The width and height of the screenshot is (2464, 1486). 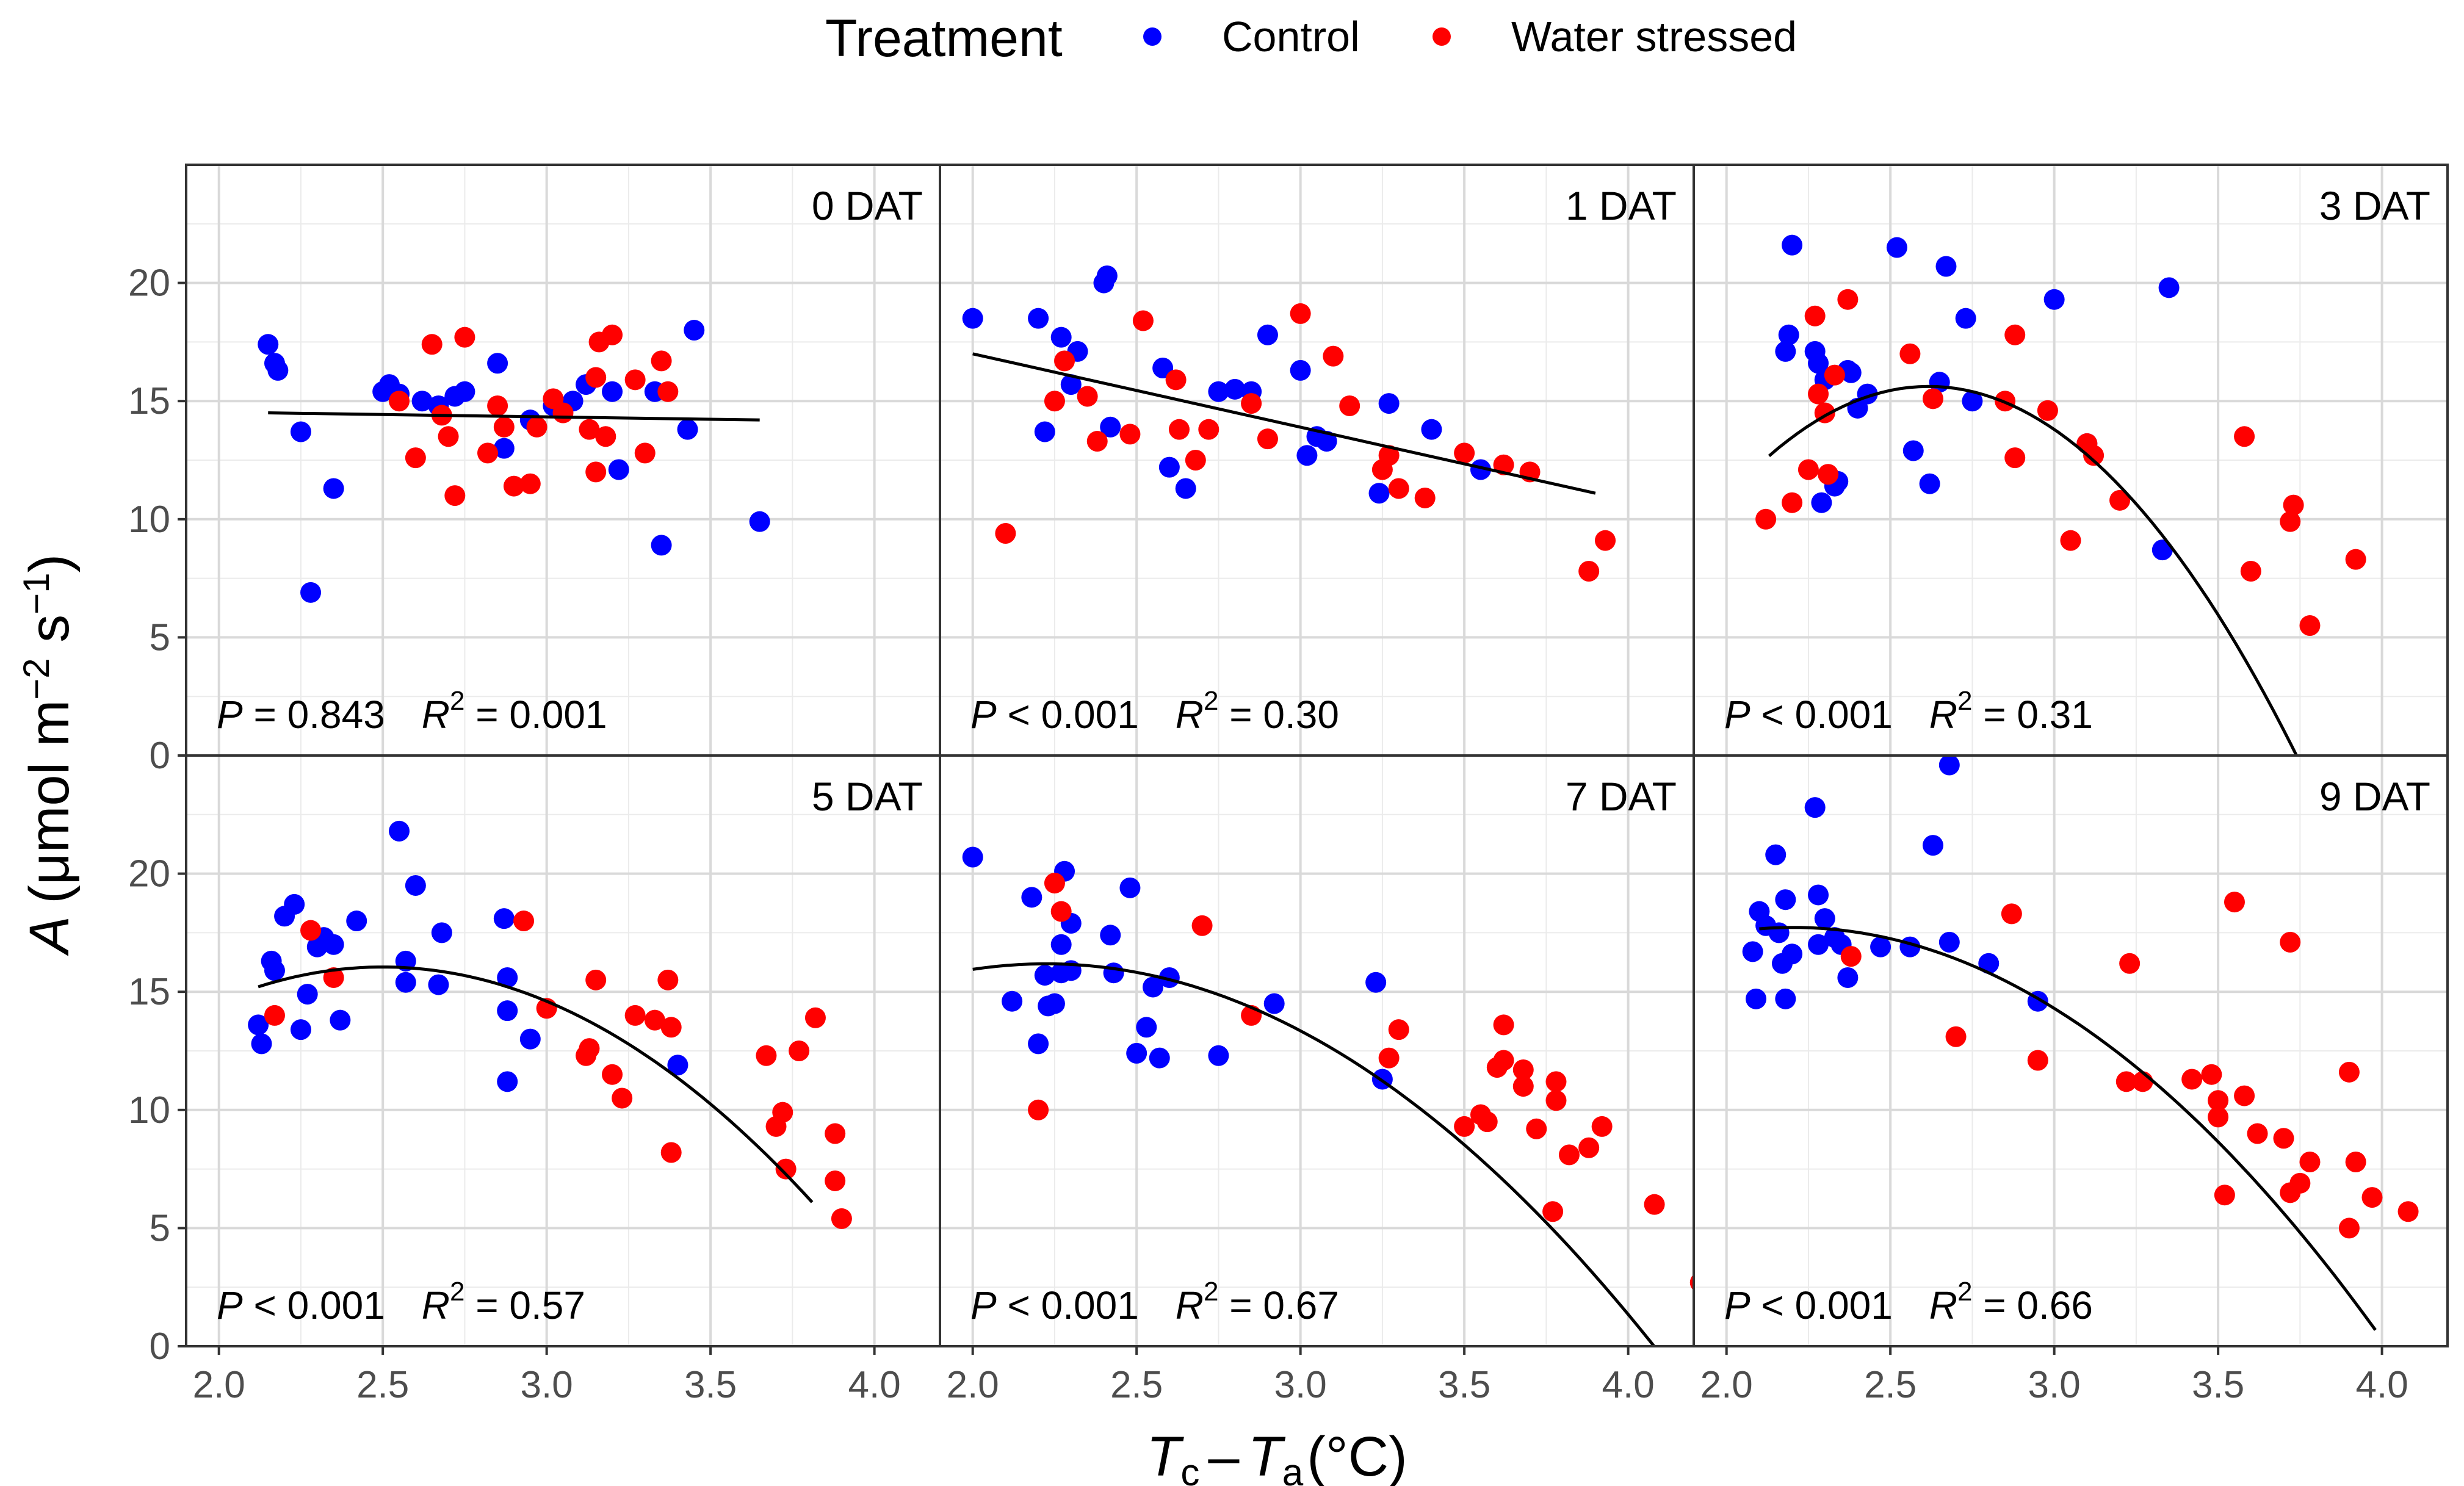 What do you see at coordinates (2033, 1305) in the screenshot?
I see `stat-r-value: = 0.66` at bounding box center [2033, 1305].